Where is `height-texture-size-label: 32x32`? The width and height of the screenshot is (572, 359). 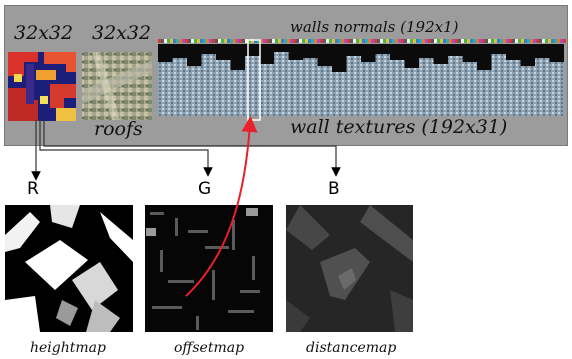 height-texture-size-label: 32x32 is located at coordinates (44, 33).